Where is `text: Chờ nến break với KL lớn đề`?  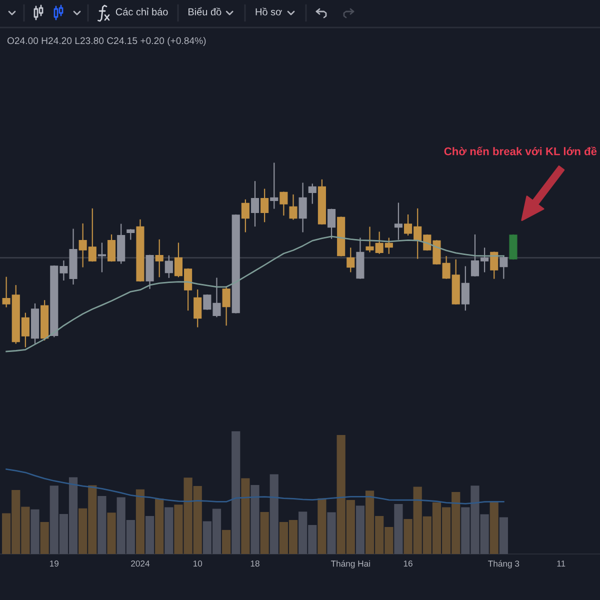
text: Chờ nến break với KL lớn đề is located at coordinates (520, 151).